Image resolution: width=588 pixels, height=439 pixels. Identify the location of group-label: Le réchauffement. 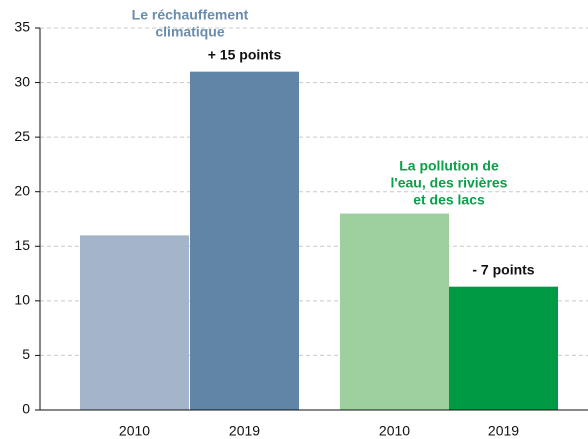
(190, 15).